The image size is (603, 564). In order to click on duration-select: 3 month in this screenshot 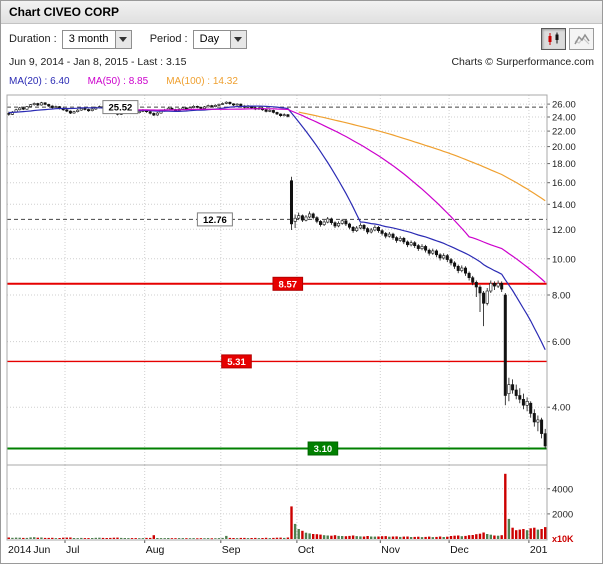, I will do `click(96, 39)`.